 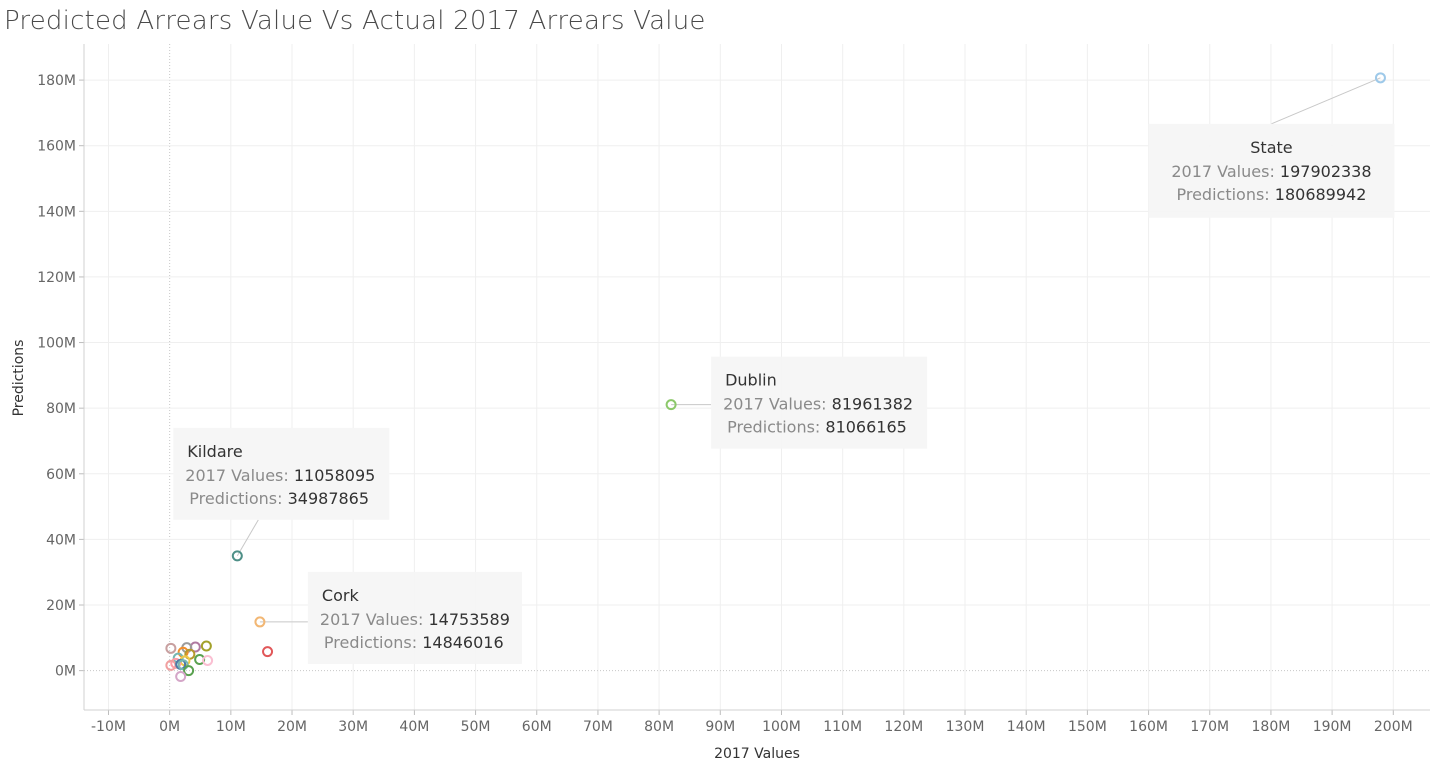 I want to click on x-tick-label: 70M, so click(x=598, y=727).